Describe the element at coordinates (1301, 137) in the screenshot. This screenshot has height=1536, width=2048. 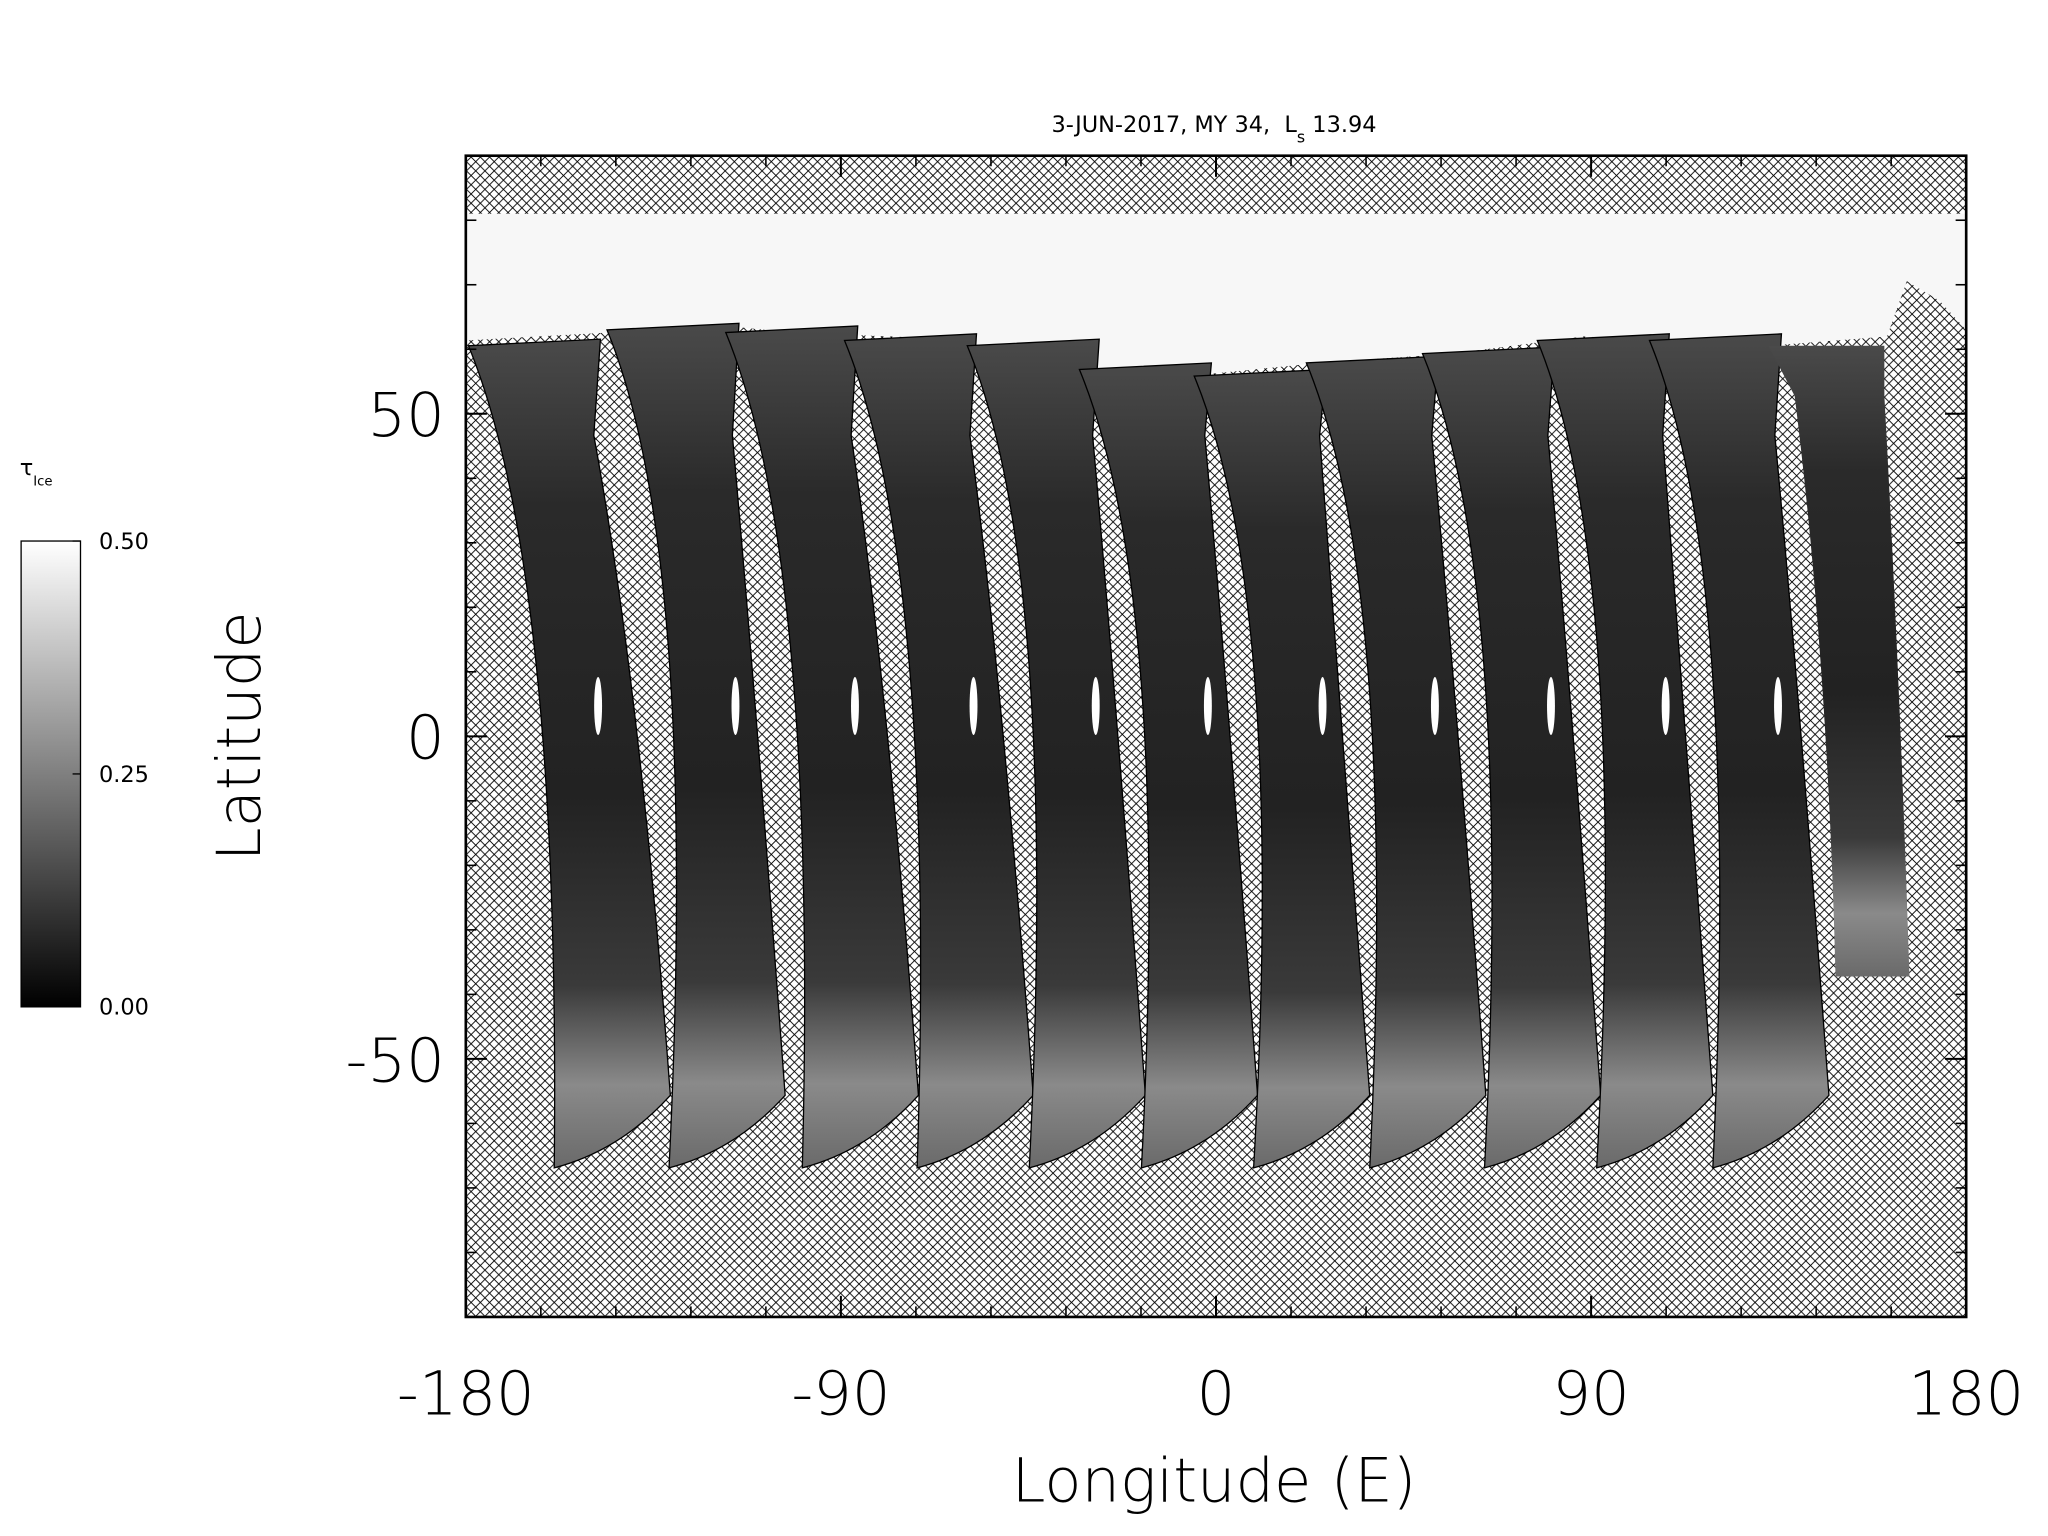
I see `title-subscript: s` at that location.